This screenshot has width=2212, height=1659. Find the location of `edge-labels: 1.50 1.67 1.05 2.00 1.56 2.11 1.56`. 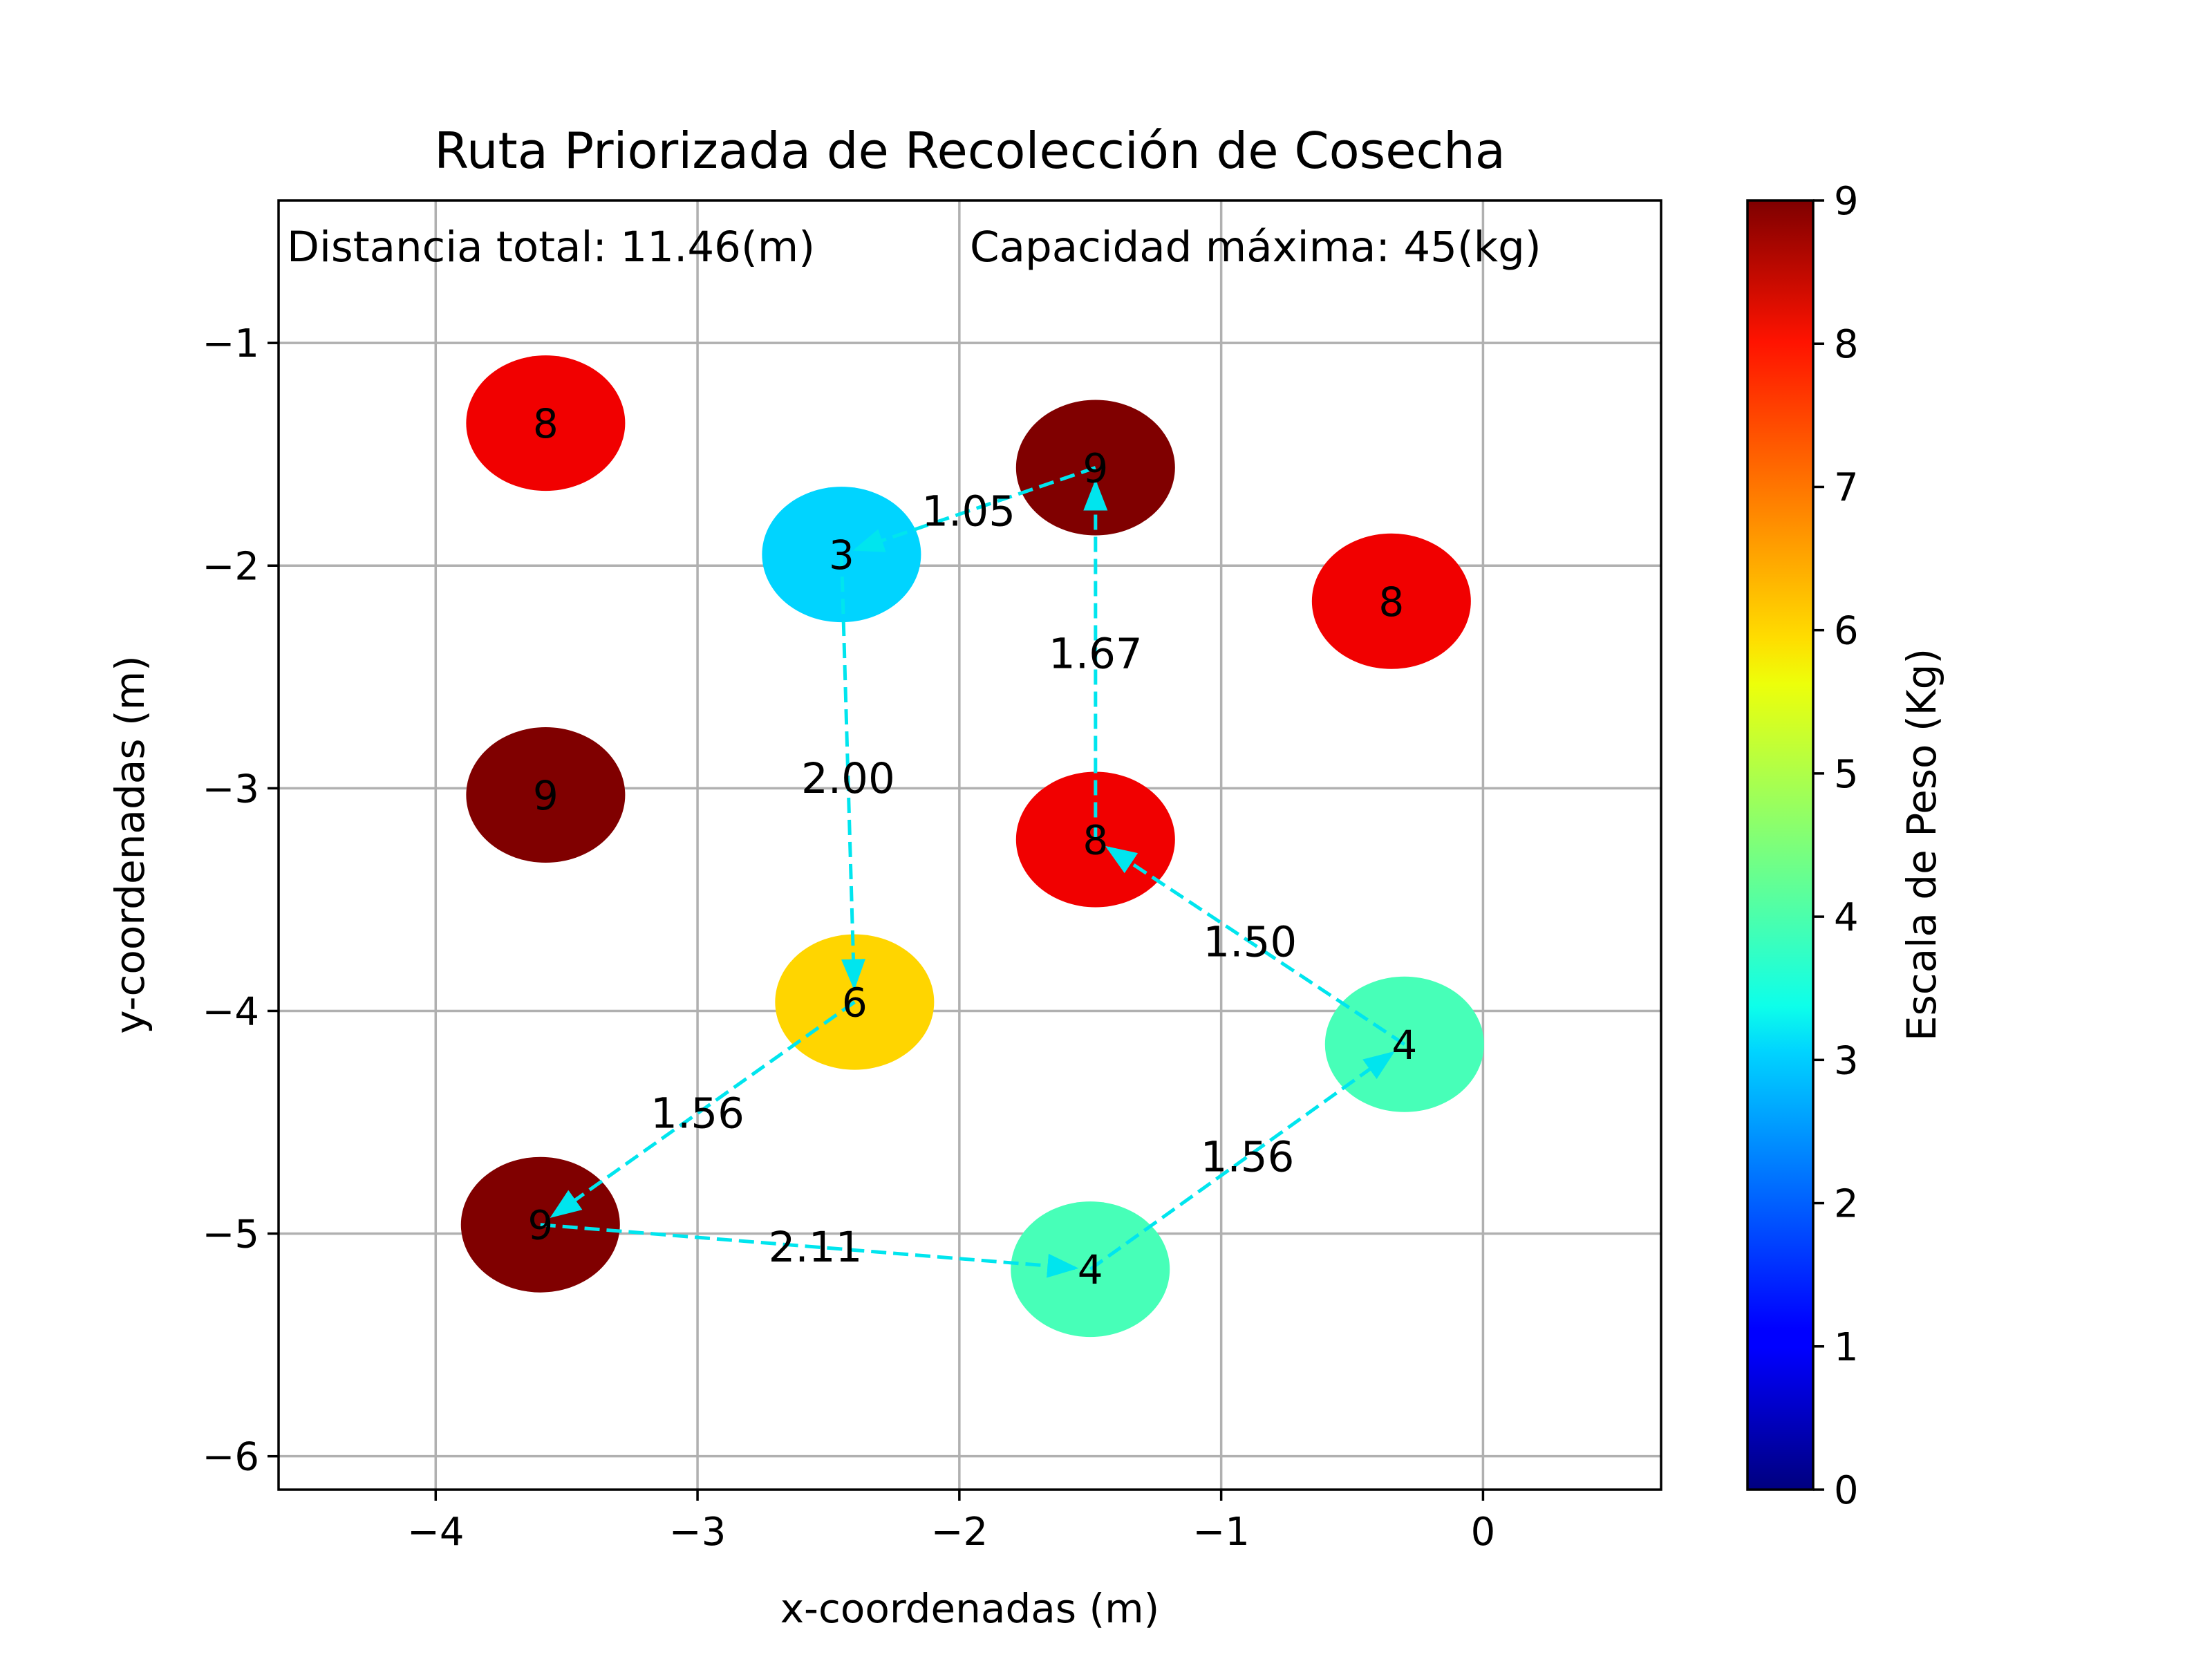

edge-labels: 1.50 1.67 1.05 2.00 1.56 2.11 1.56 is located at coordinates (974, 880).